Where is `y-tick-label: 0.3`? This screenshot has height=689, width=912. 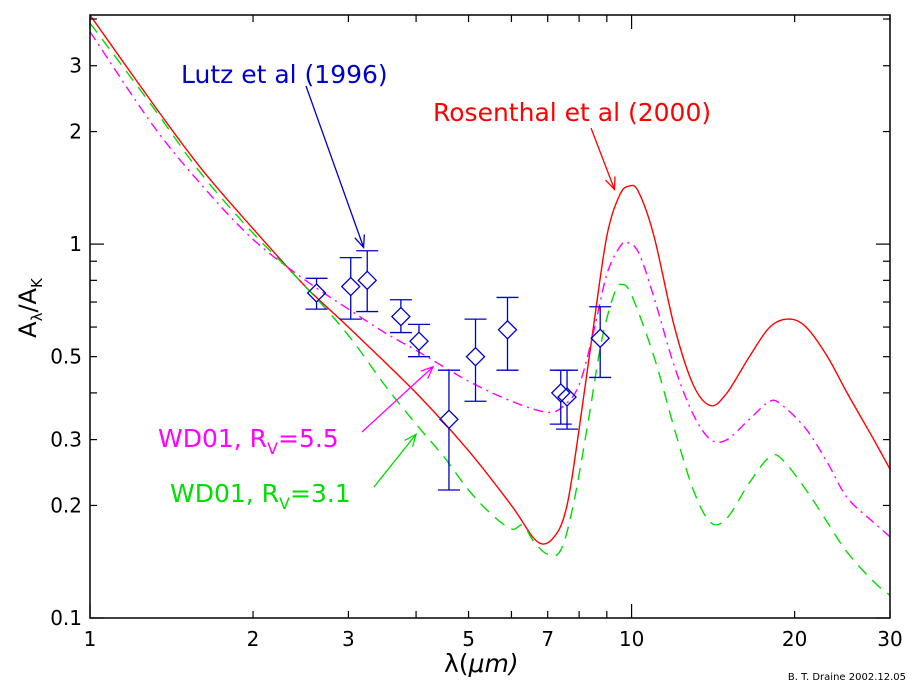 y-tick-label: 0.3 is located at coordinates (66, 440).